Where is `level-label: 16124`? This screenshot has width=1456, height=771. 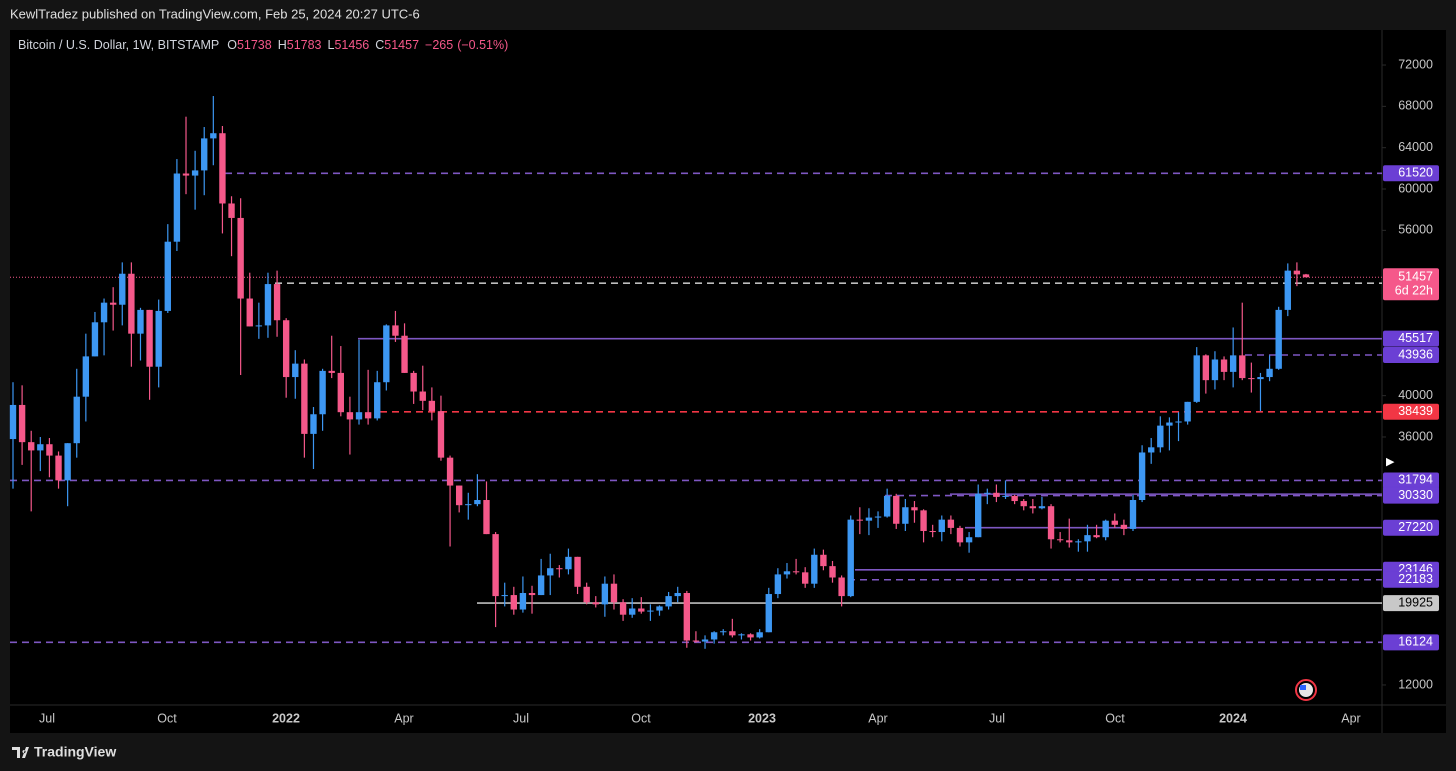
level-label: 16124 is located at coordinates (1415, 642).